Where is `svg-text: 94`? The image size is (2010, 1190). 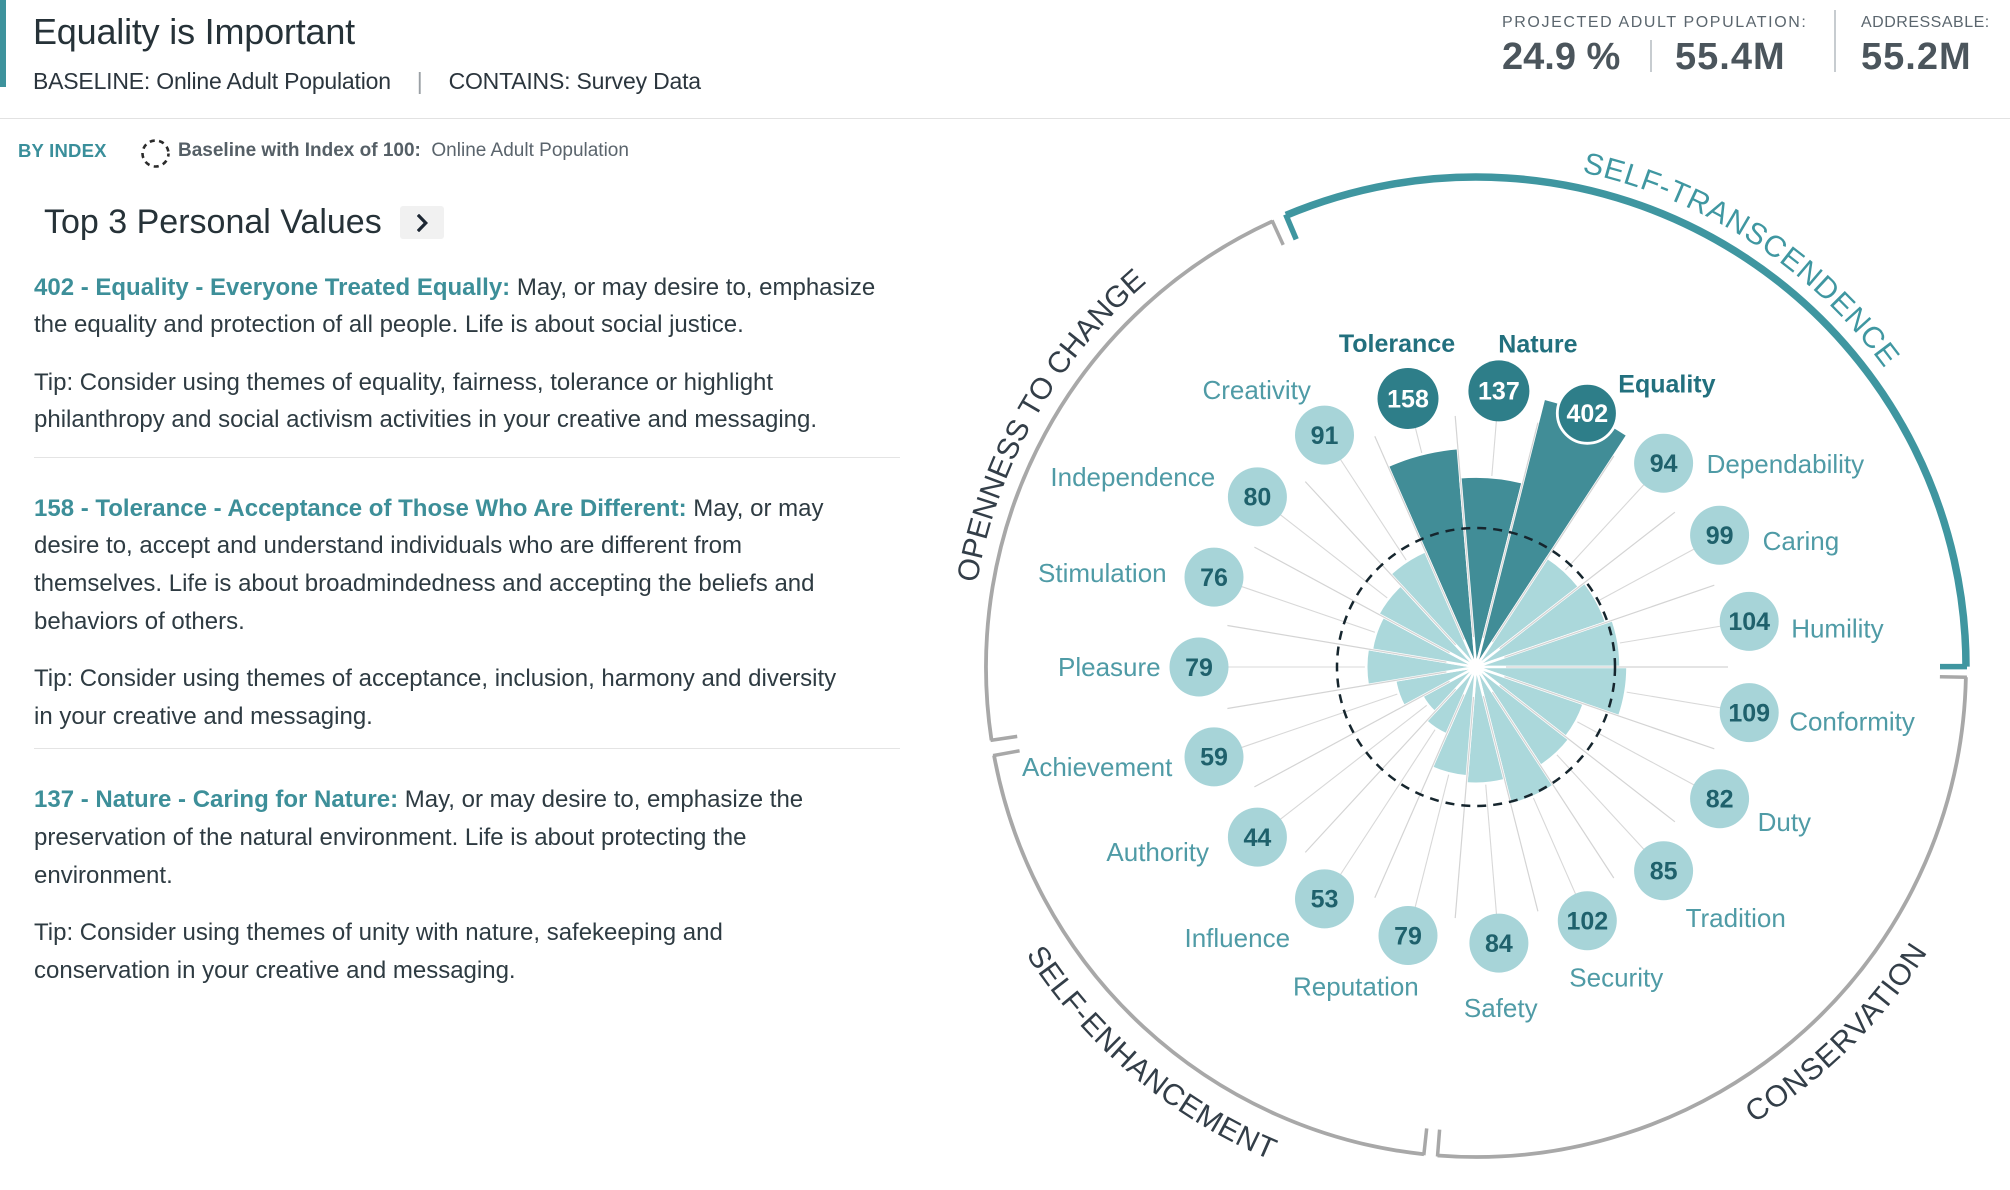 svg-text: 94 is located at coordinates (1664, 464).